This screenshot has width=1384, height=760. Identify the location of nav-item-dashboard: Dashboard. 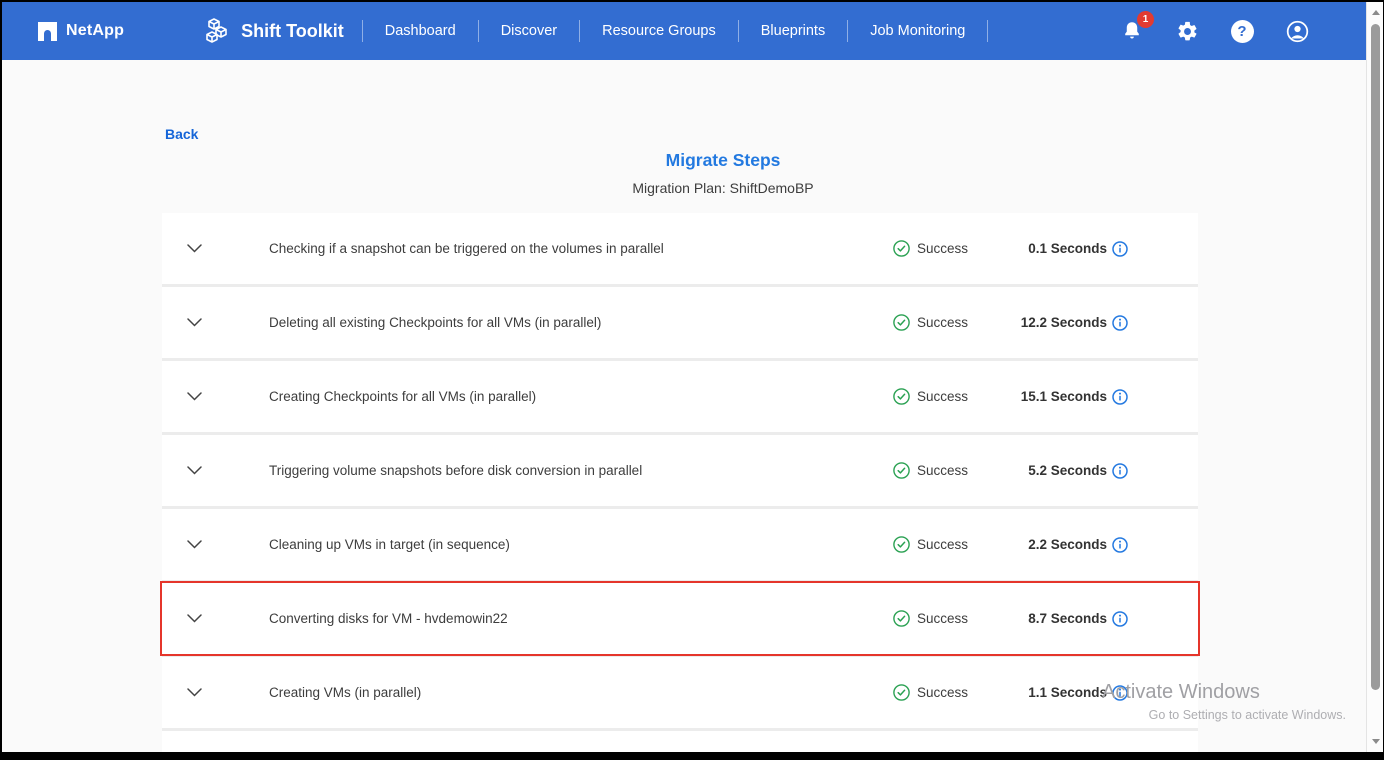
(420, 31).